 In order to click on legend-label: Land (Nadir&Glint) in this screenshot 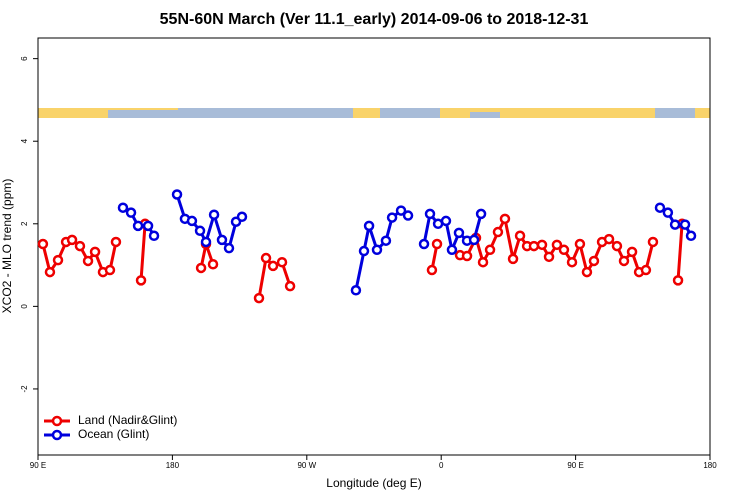, I will do `click(127, 420)`.